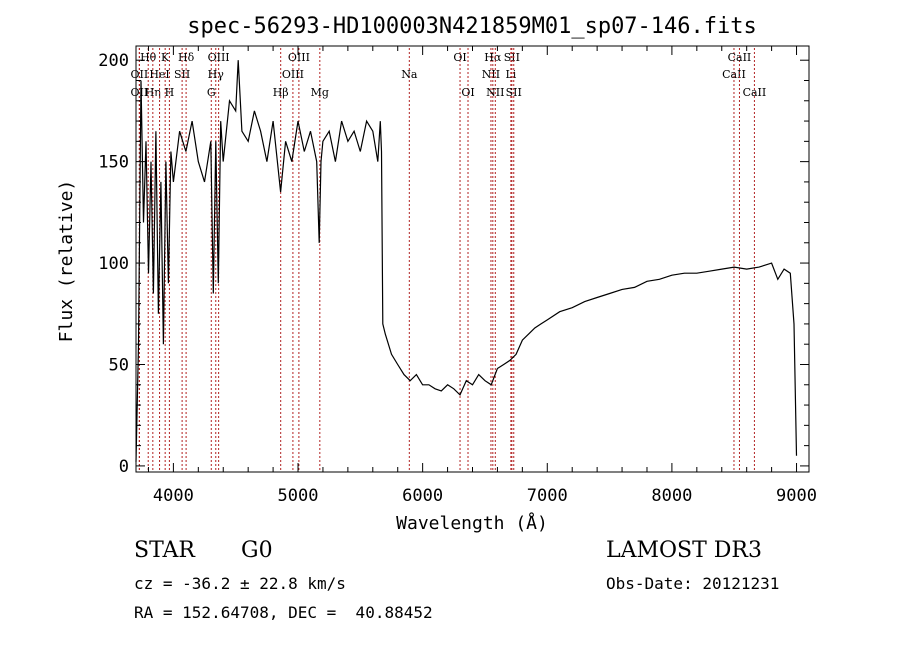  Describe the element at coordinates (547, 496) in the screenshot. I see `x-tick-label: 7000` at that location.